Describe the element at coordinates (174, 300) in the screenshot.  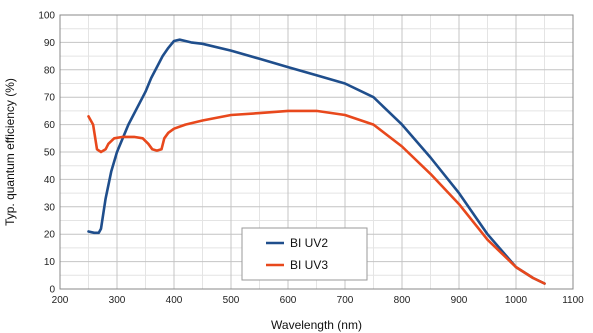
I see `x-tick-label: 400` at that location.